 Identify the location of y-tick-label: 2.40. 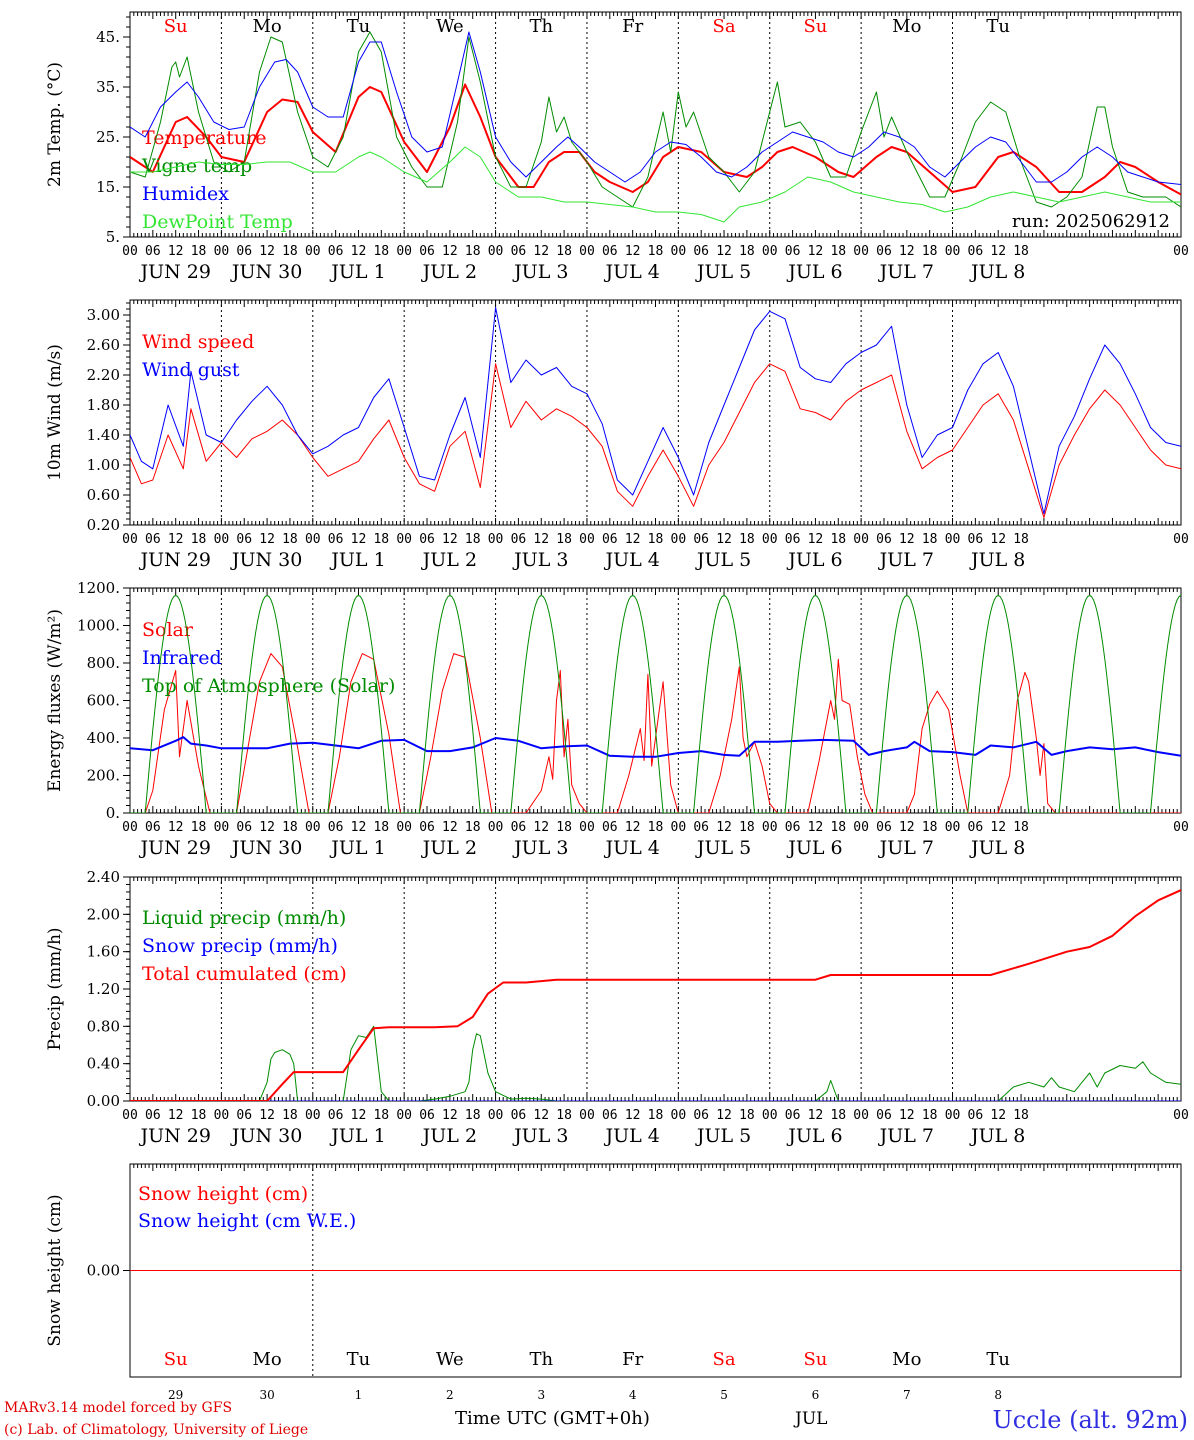
(103, 877).